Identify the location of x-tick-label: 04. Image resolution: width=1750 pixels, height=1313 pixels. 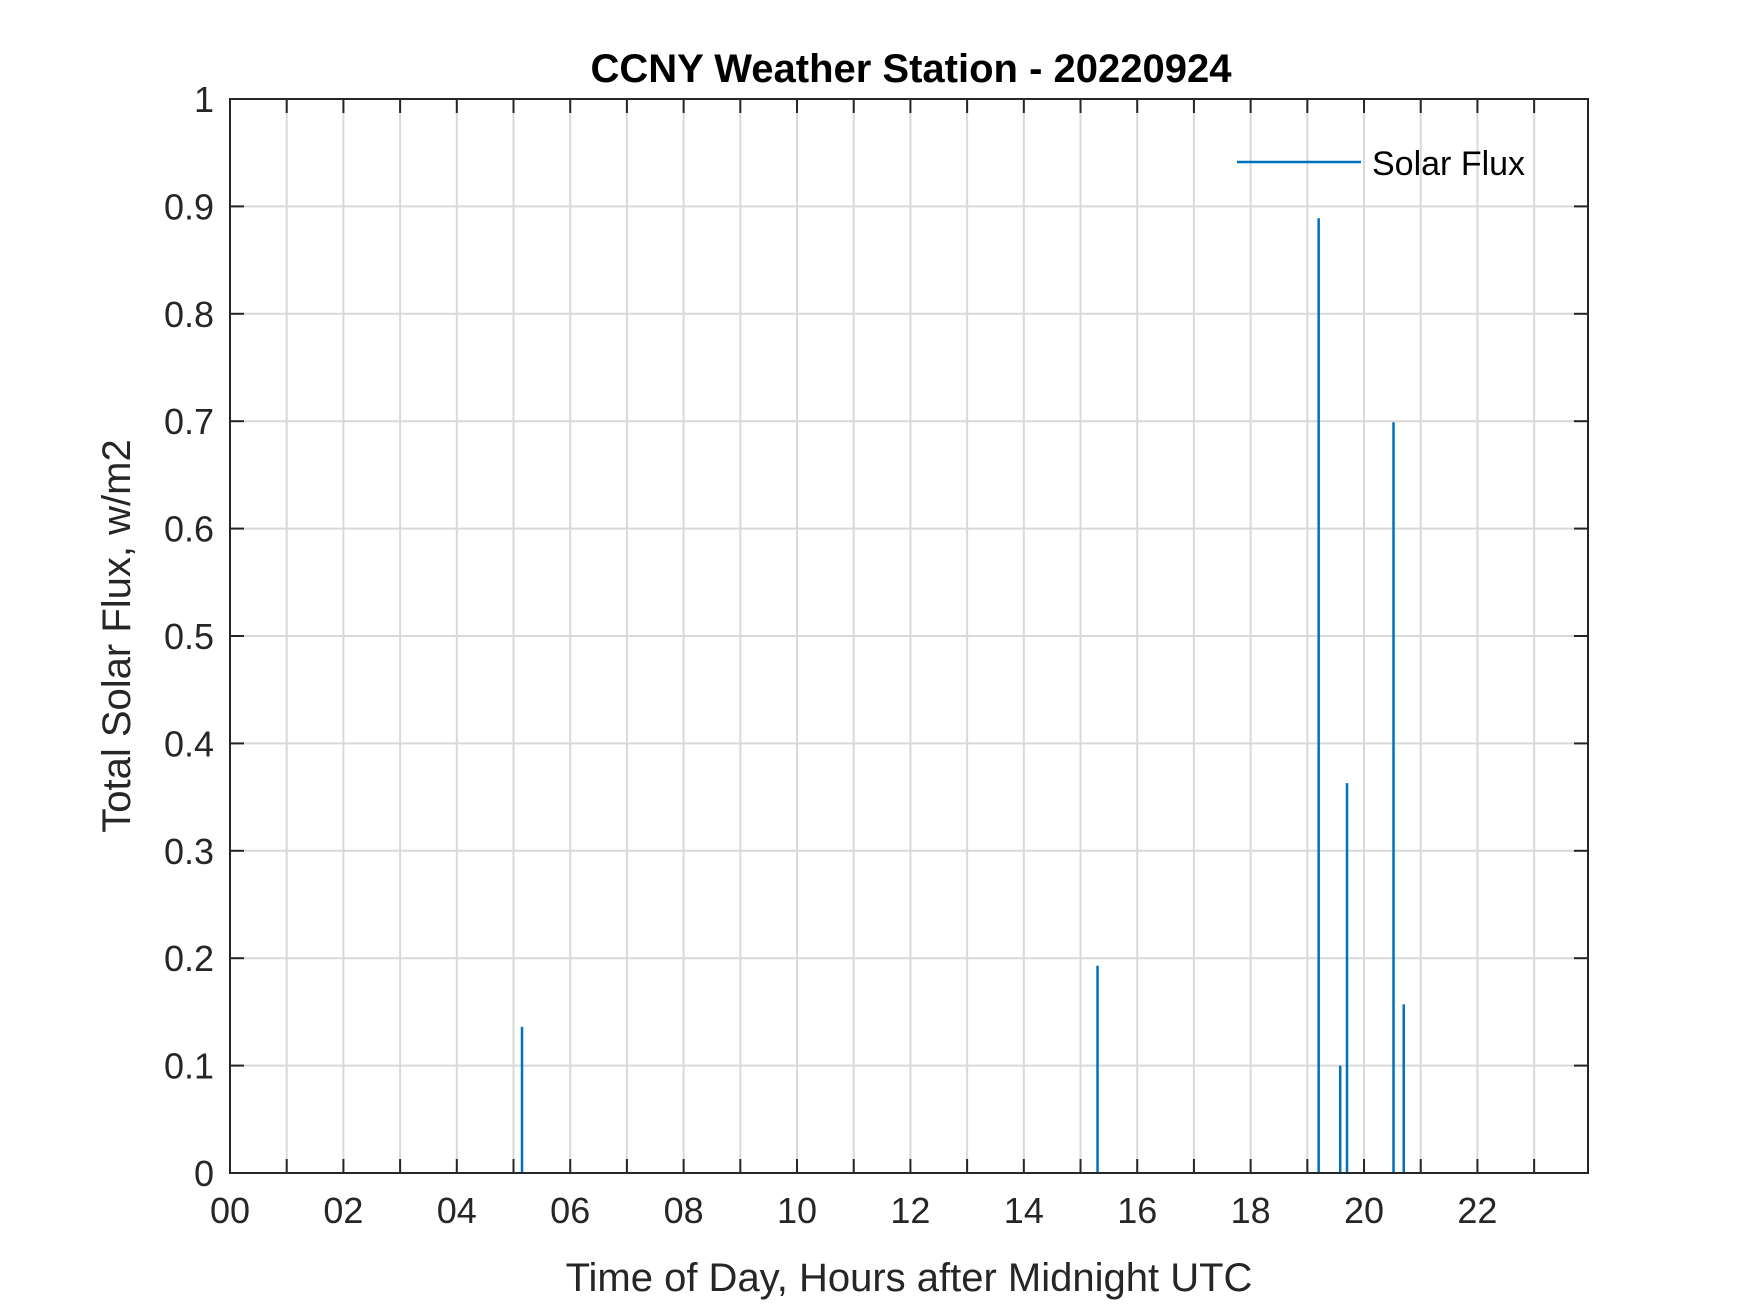
(457, 1210).